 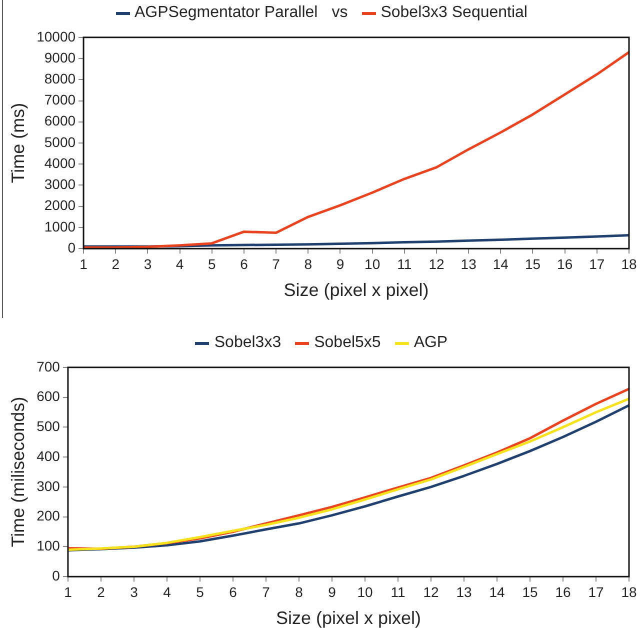 I want to click on y-axis-title: Time (ms), so click(x=18, y=143).